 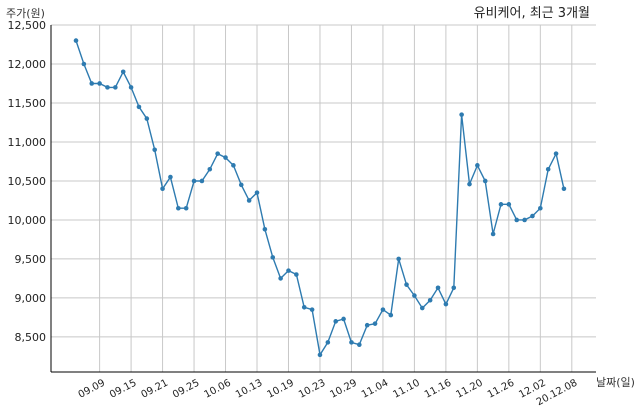 What do you see at coordinates (469, 389) in the screenshot?
I see `x-tick-label: 11.20` at bounding box center [469, 389].